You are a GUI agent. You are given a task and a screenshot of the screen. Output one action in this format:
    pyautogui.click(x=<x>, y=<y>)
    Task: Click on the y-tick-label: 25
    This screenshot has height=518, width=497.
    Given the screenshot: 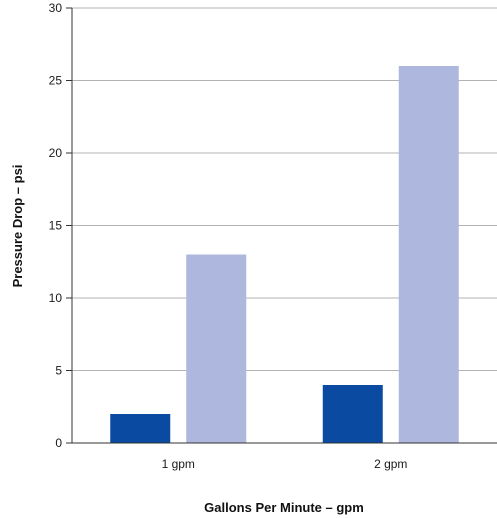 What is the action you would take?
    pyautogui.click(x=56, y=81)
    